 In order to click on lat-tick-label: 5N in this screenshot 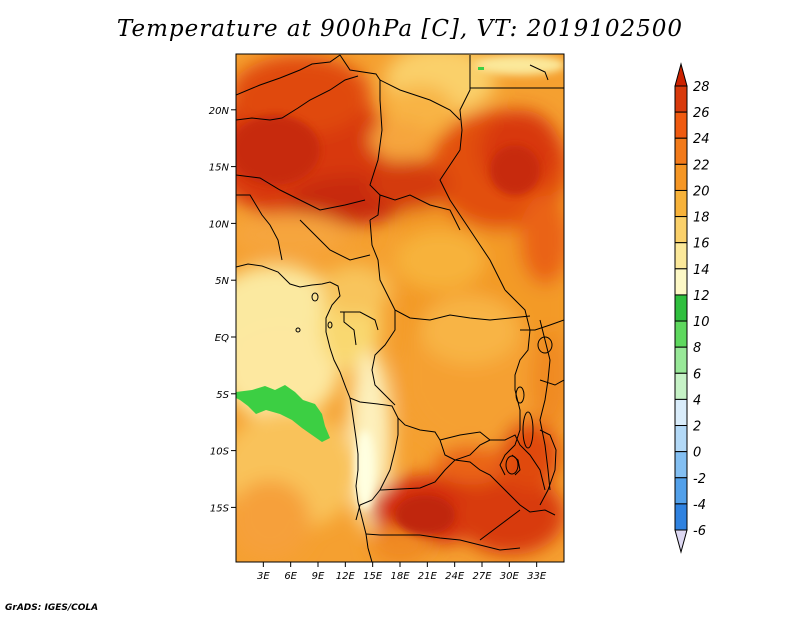, I will do `click(222, 281)`.